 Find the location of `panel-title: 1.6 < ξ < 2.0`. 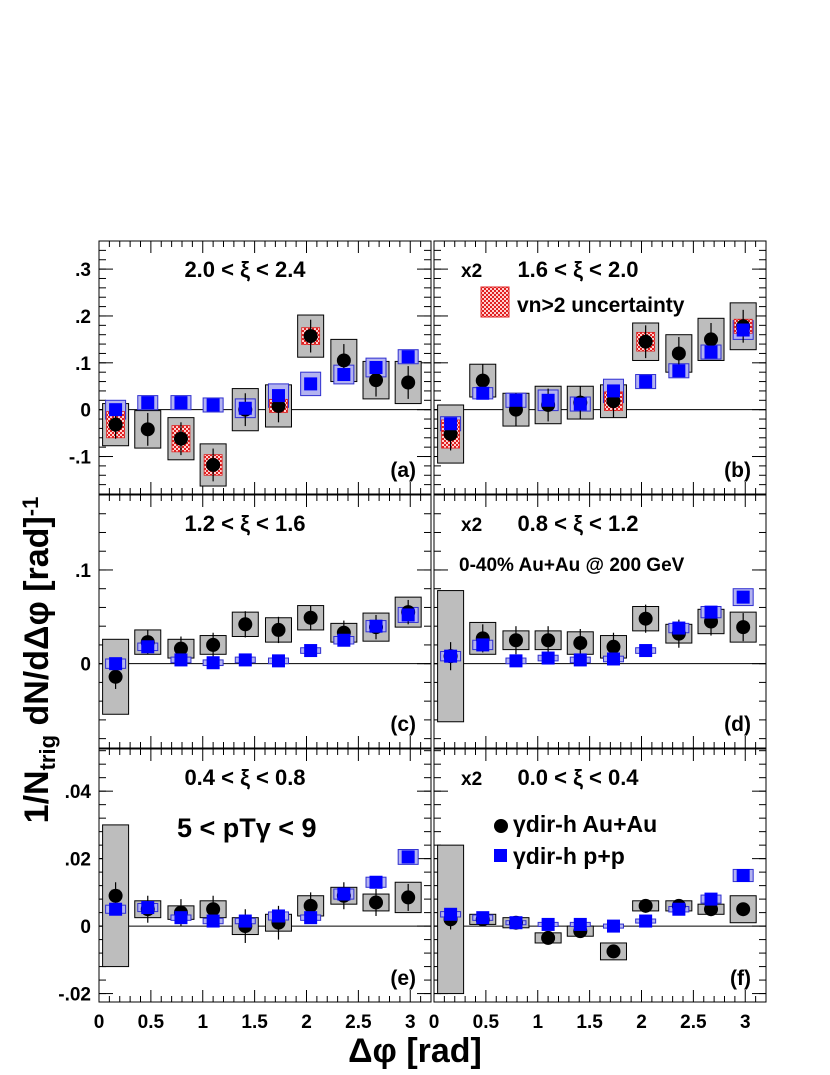

panel-title: 1.6 < ξ < 2.0 is located at coordinates (577, 269).